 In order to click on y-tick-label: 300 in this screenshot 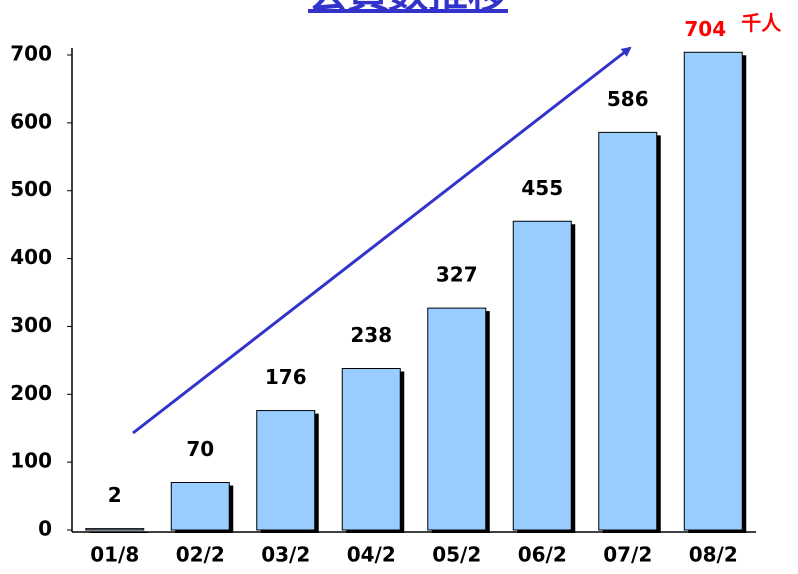, I will do `click(31, 325)`.